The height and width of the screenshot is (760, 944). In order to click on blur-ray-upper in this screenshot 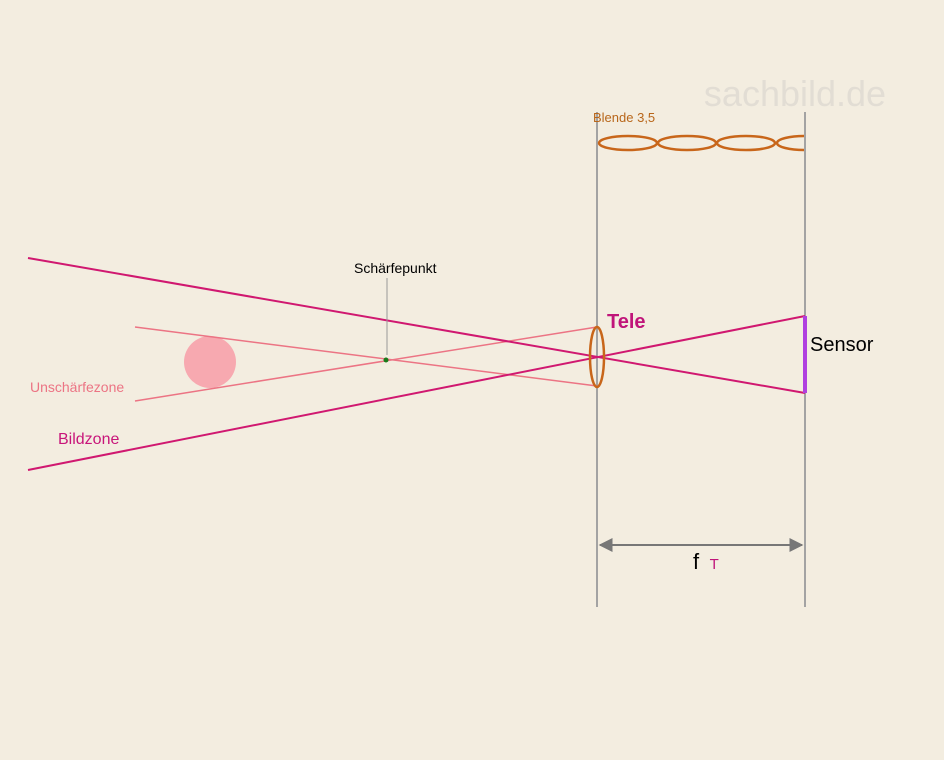, I will do `click(366, 356)`.